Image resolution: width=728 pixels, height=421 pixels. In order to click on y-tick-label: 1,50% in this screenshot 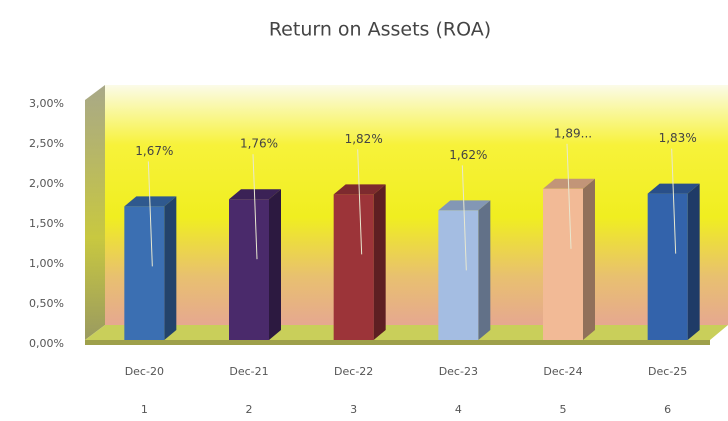, I will do `click(46, 223)`.